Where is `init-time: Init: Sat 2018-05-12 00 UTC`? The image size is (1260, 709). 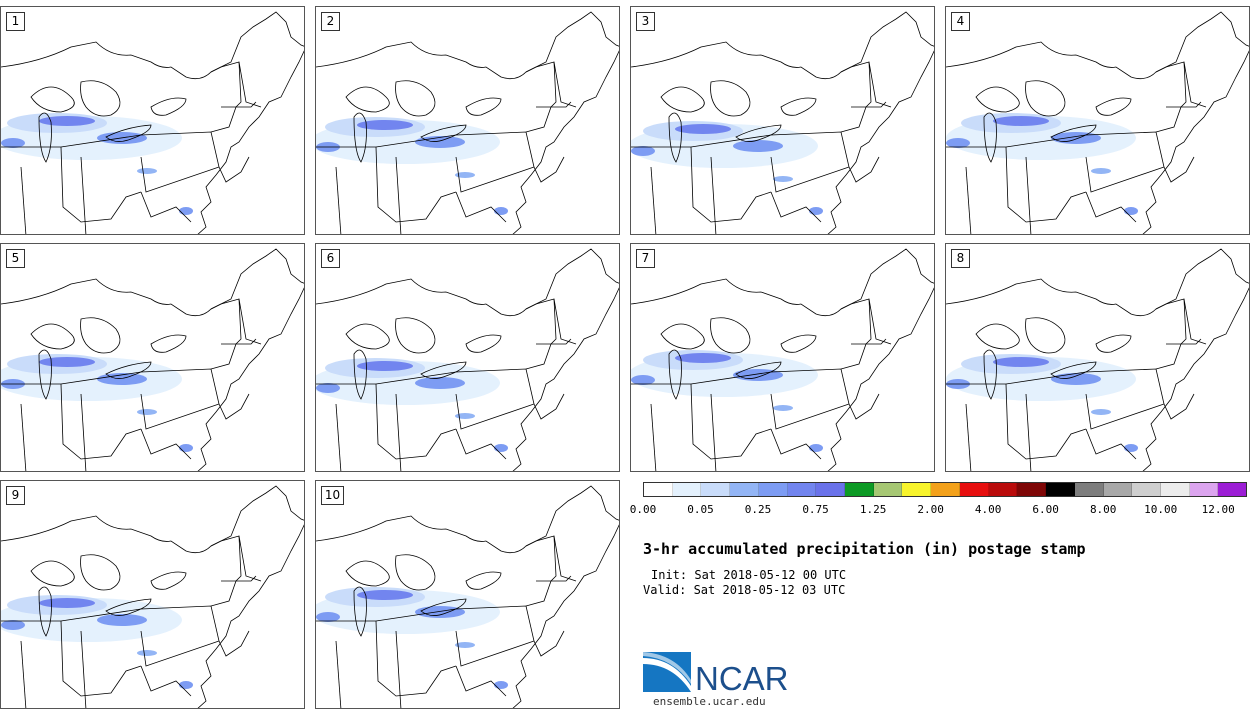
init-time: Init: Sat 2018-05-12 00 UTC is located at coordinates (749, 575).